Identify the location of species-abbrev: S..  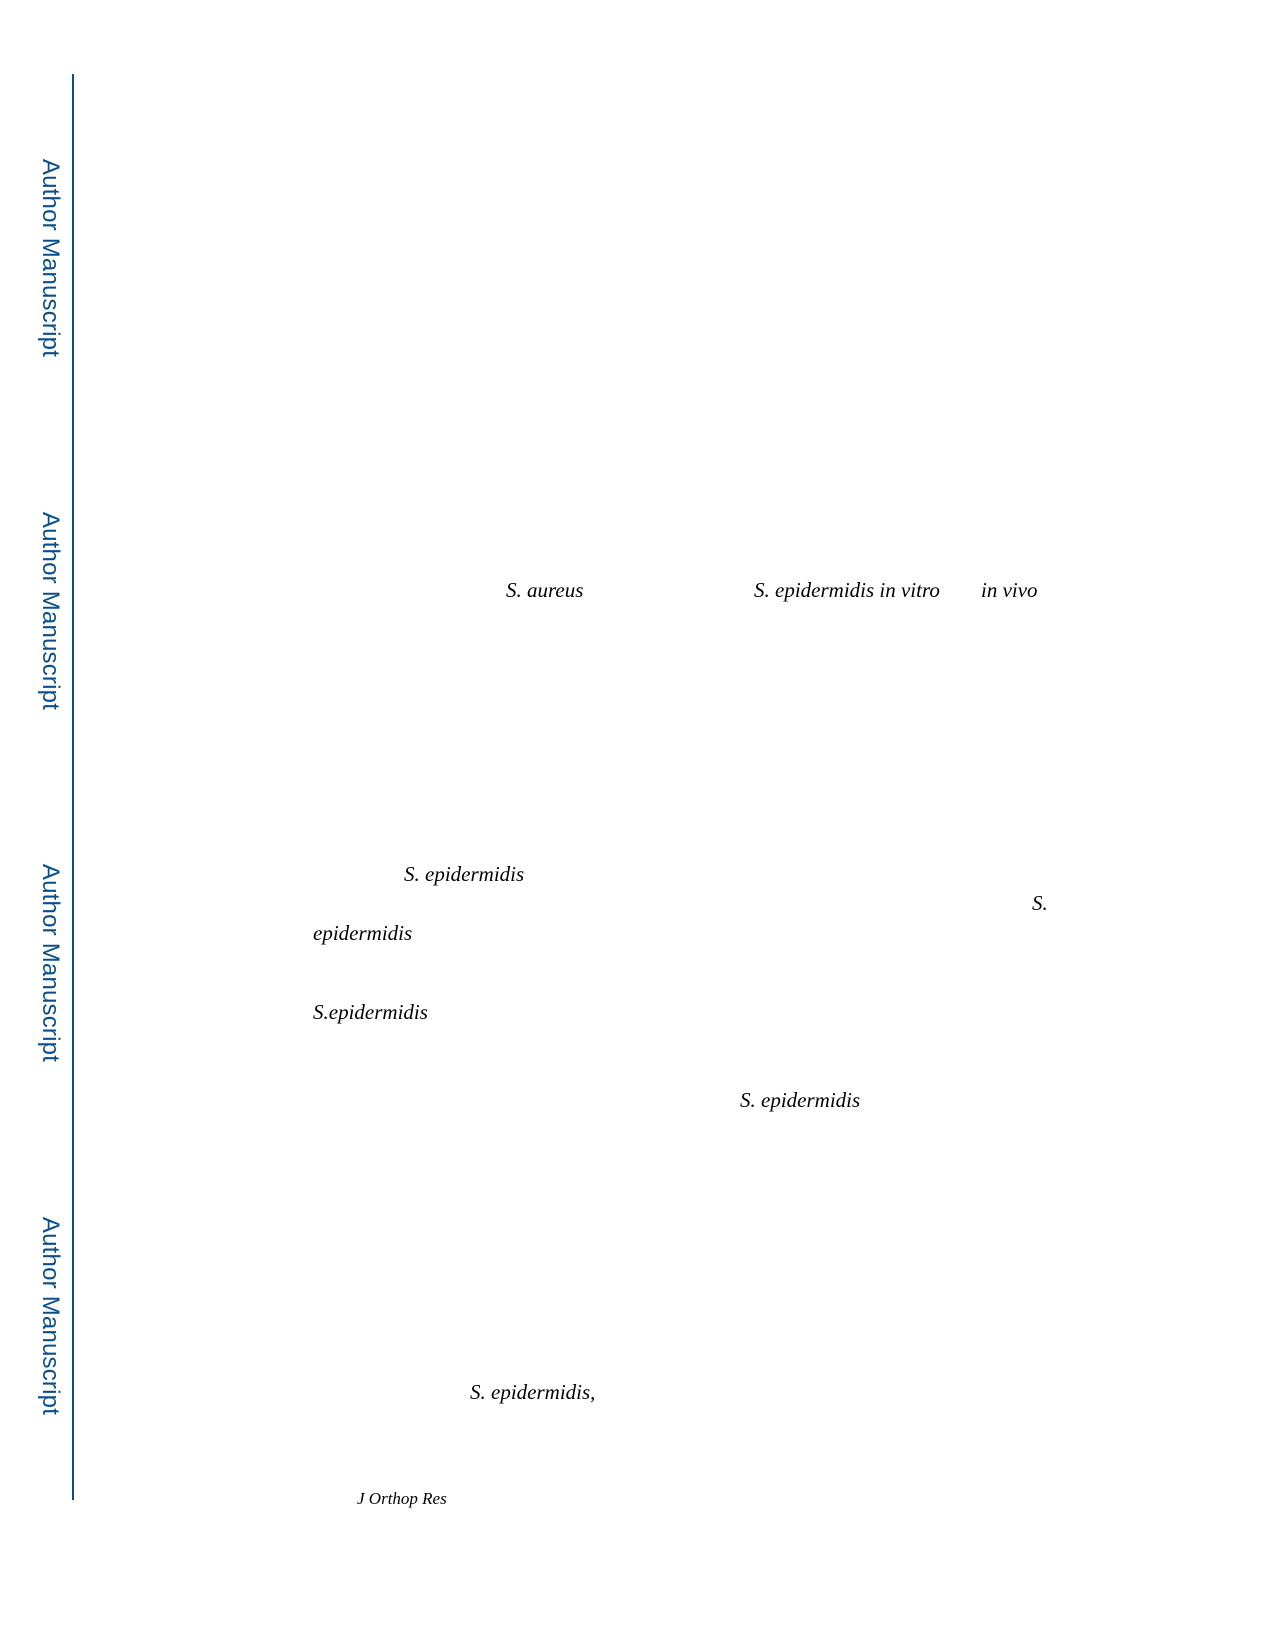
(1040, 903).